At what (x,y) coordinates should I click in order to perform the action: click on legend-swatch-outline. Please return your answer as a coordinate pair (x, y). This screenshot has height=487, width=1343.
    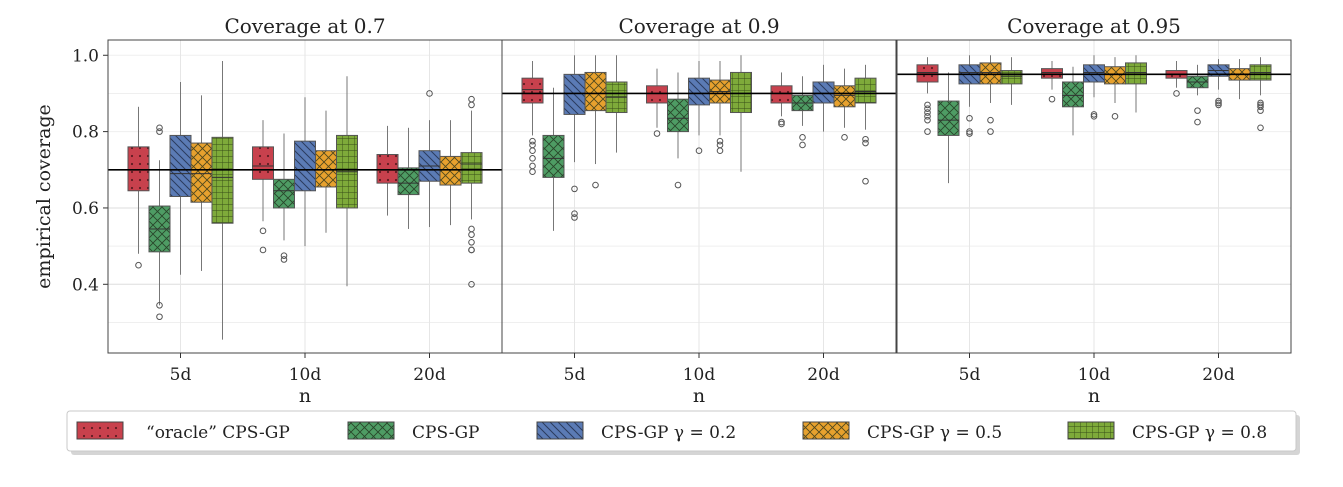
    Looking at the image, I should click on (100, 430).